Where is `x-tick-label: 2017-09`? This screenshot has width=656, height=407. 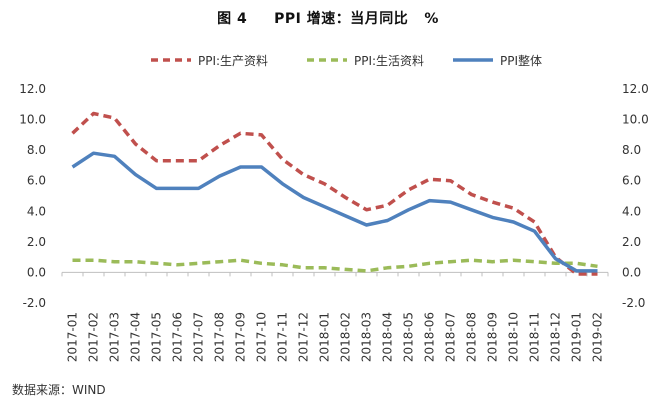
x-tick-label: 2017-09 is located at coordinates (241, 337).